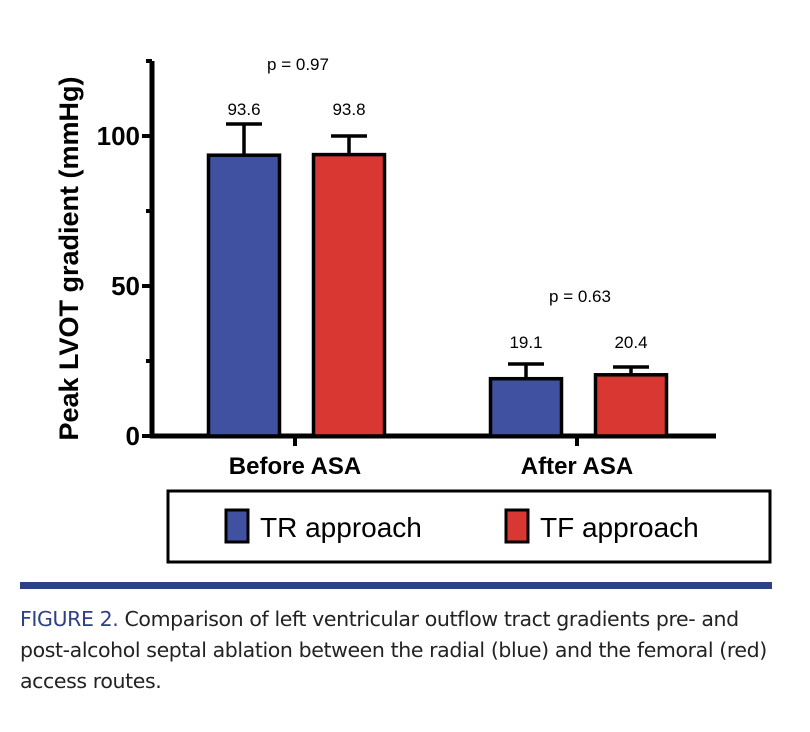 This screenshot has width=810, height=732. I want to click on x-tick-label: After ASA, so click(577, 466).